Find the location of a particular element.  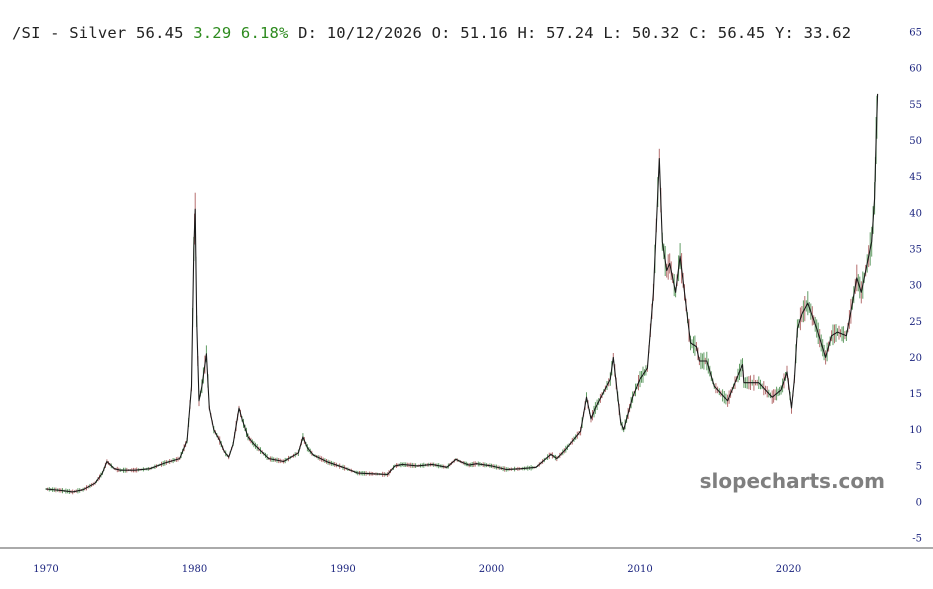

y-tick-label: 50 is located at coordinates (915, 141).